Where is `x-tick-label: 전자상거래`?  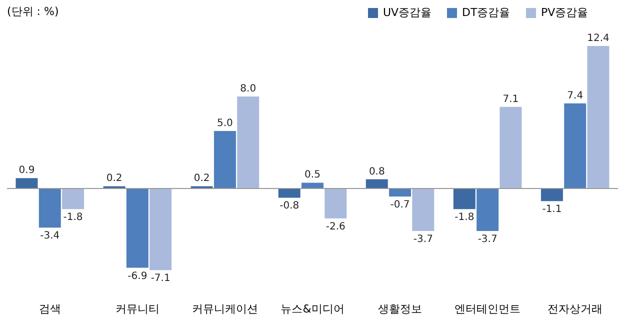 x-tick-label: 전자상거래 is located at coordinates (575, 309).